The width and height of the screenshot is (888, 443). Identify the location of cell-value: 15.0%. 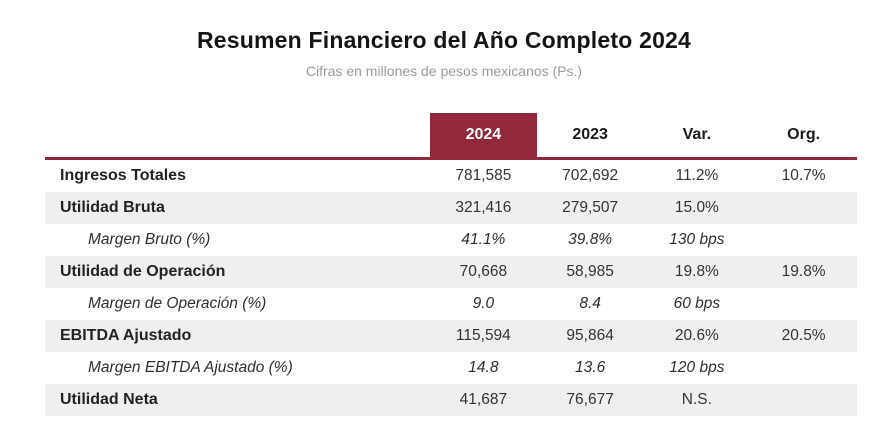
(696, 207).